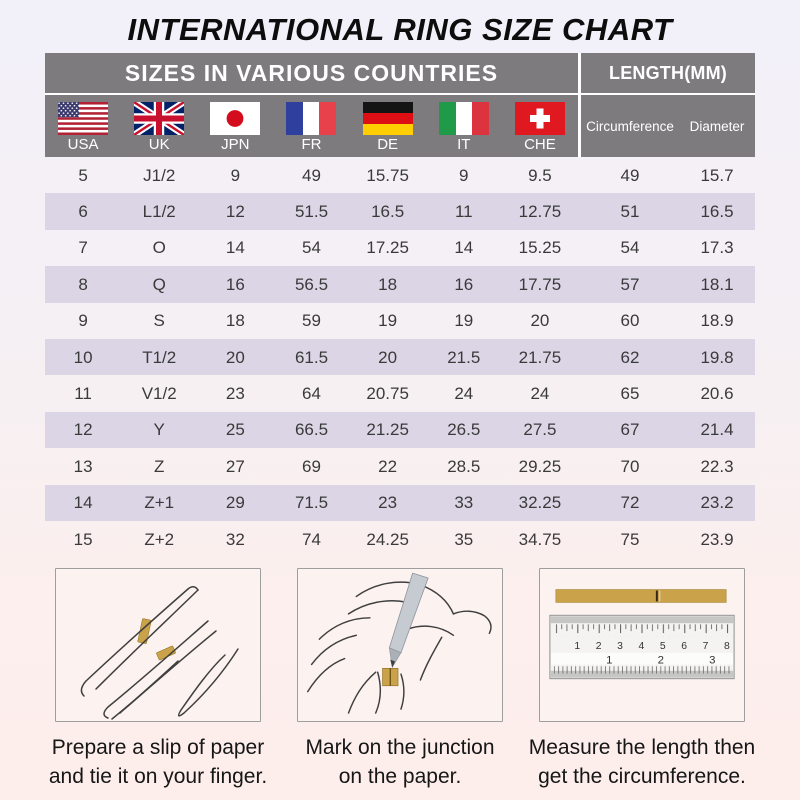 The height and width of the screenshot is (800, 800). Describe the element at coordinates (400, 466) in the screenshot. I see `table-row: 13 Z 27 69 22 28.5 29.25 70 22.3` at that location.